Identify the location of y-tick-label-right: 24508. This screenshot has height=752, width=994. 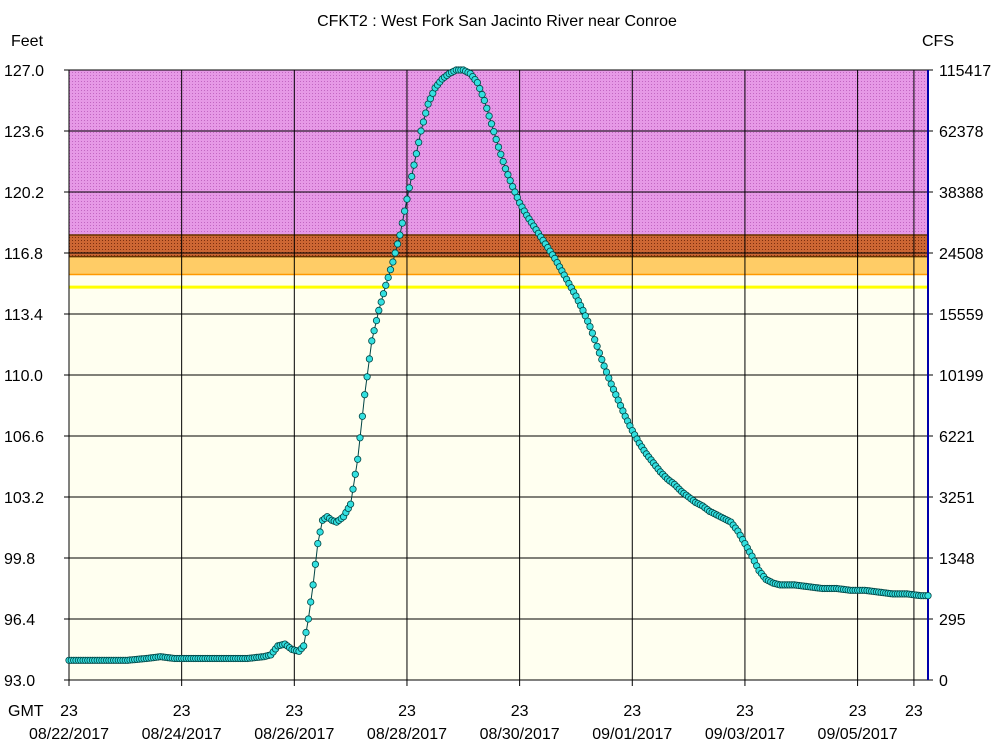
(961, 254).